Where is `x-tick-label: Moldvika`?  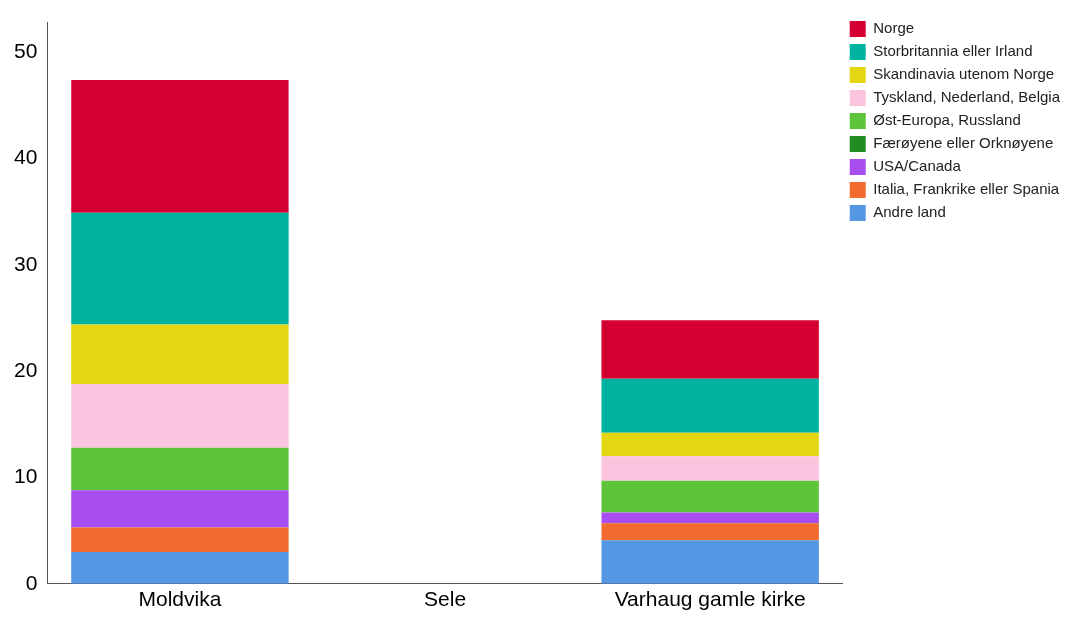
x-tick-label: Moldvika is located at coordinates (180, 599).